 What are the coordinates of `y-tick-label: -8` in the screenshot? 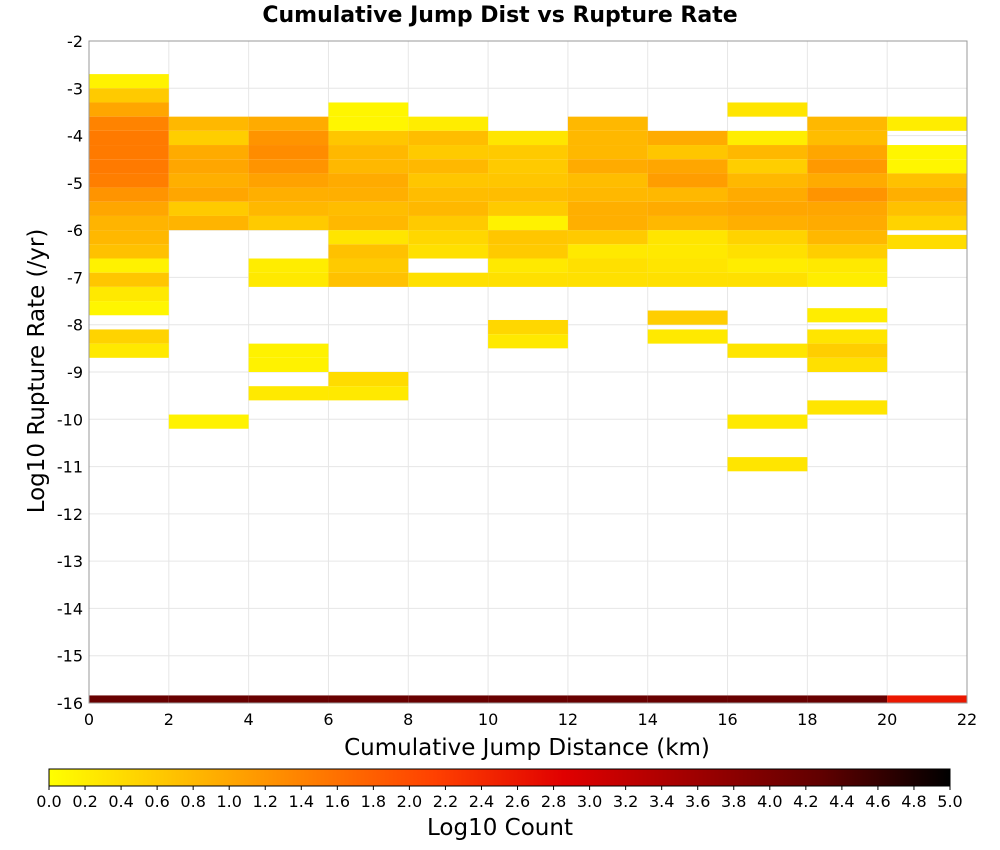 It's located at (75, 325).